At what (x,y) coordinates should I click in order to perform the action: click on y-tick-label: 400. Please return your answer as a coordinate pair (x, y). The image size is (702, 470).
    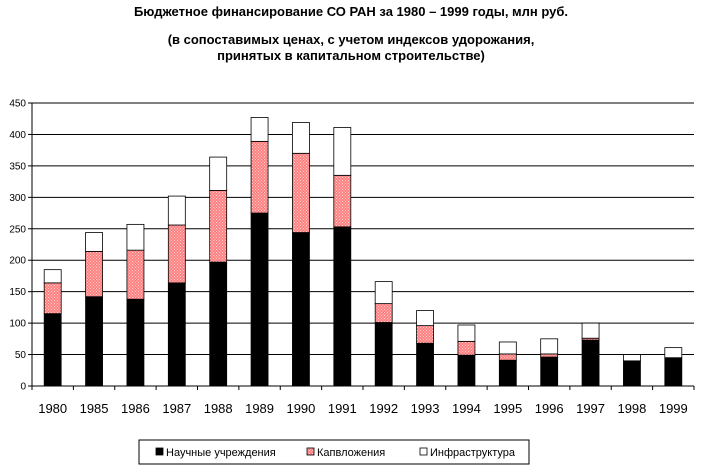
    Looking at the image, I should click on (17, 135).